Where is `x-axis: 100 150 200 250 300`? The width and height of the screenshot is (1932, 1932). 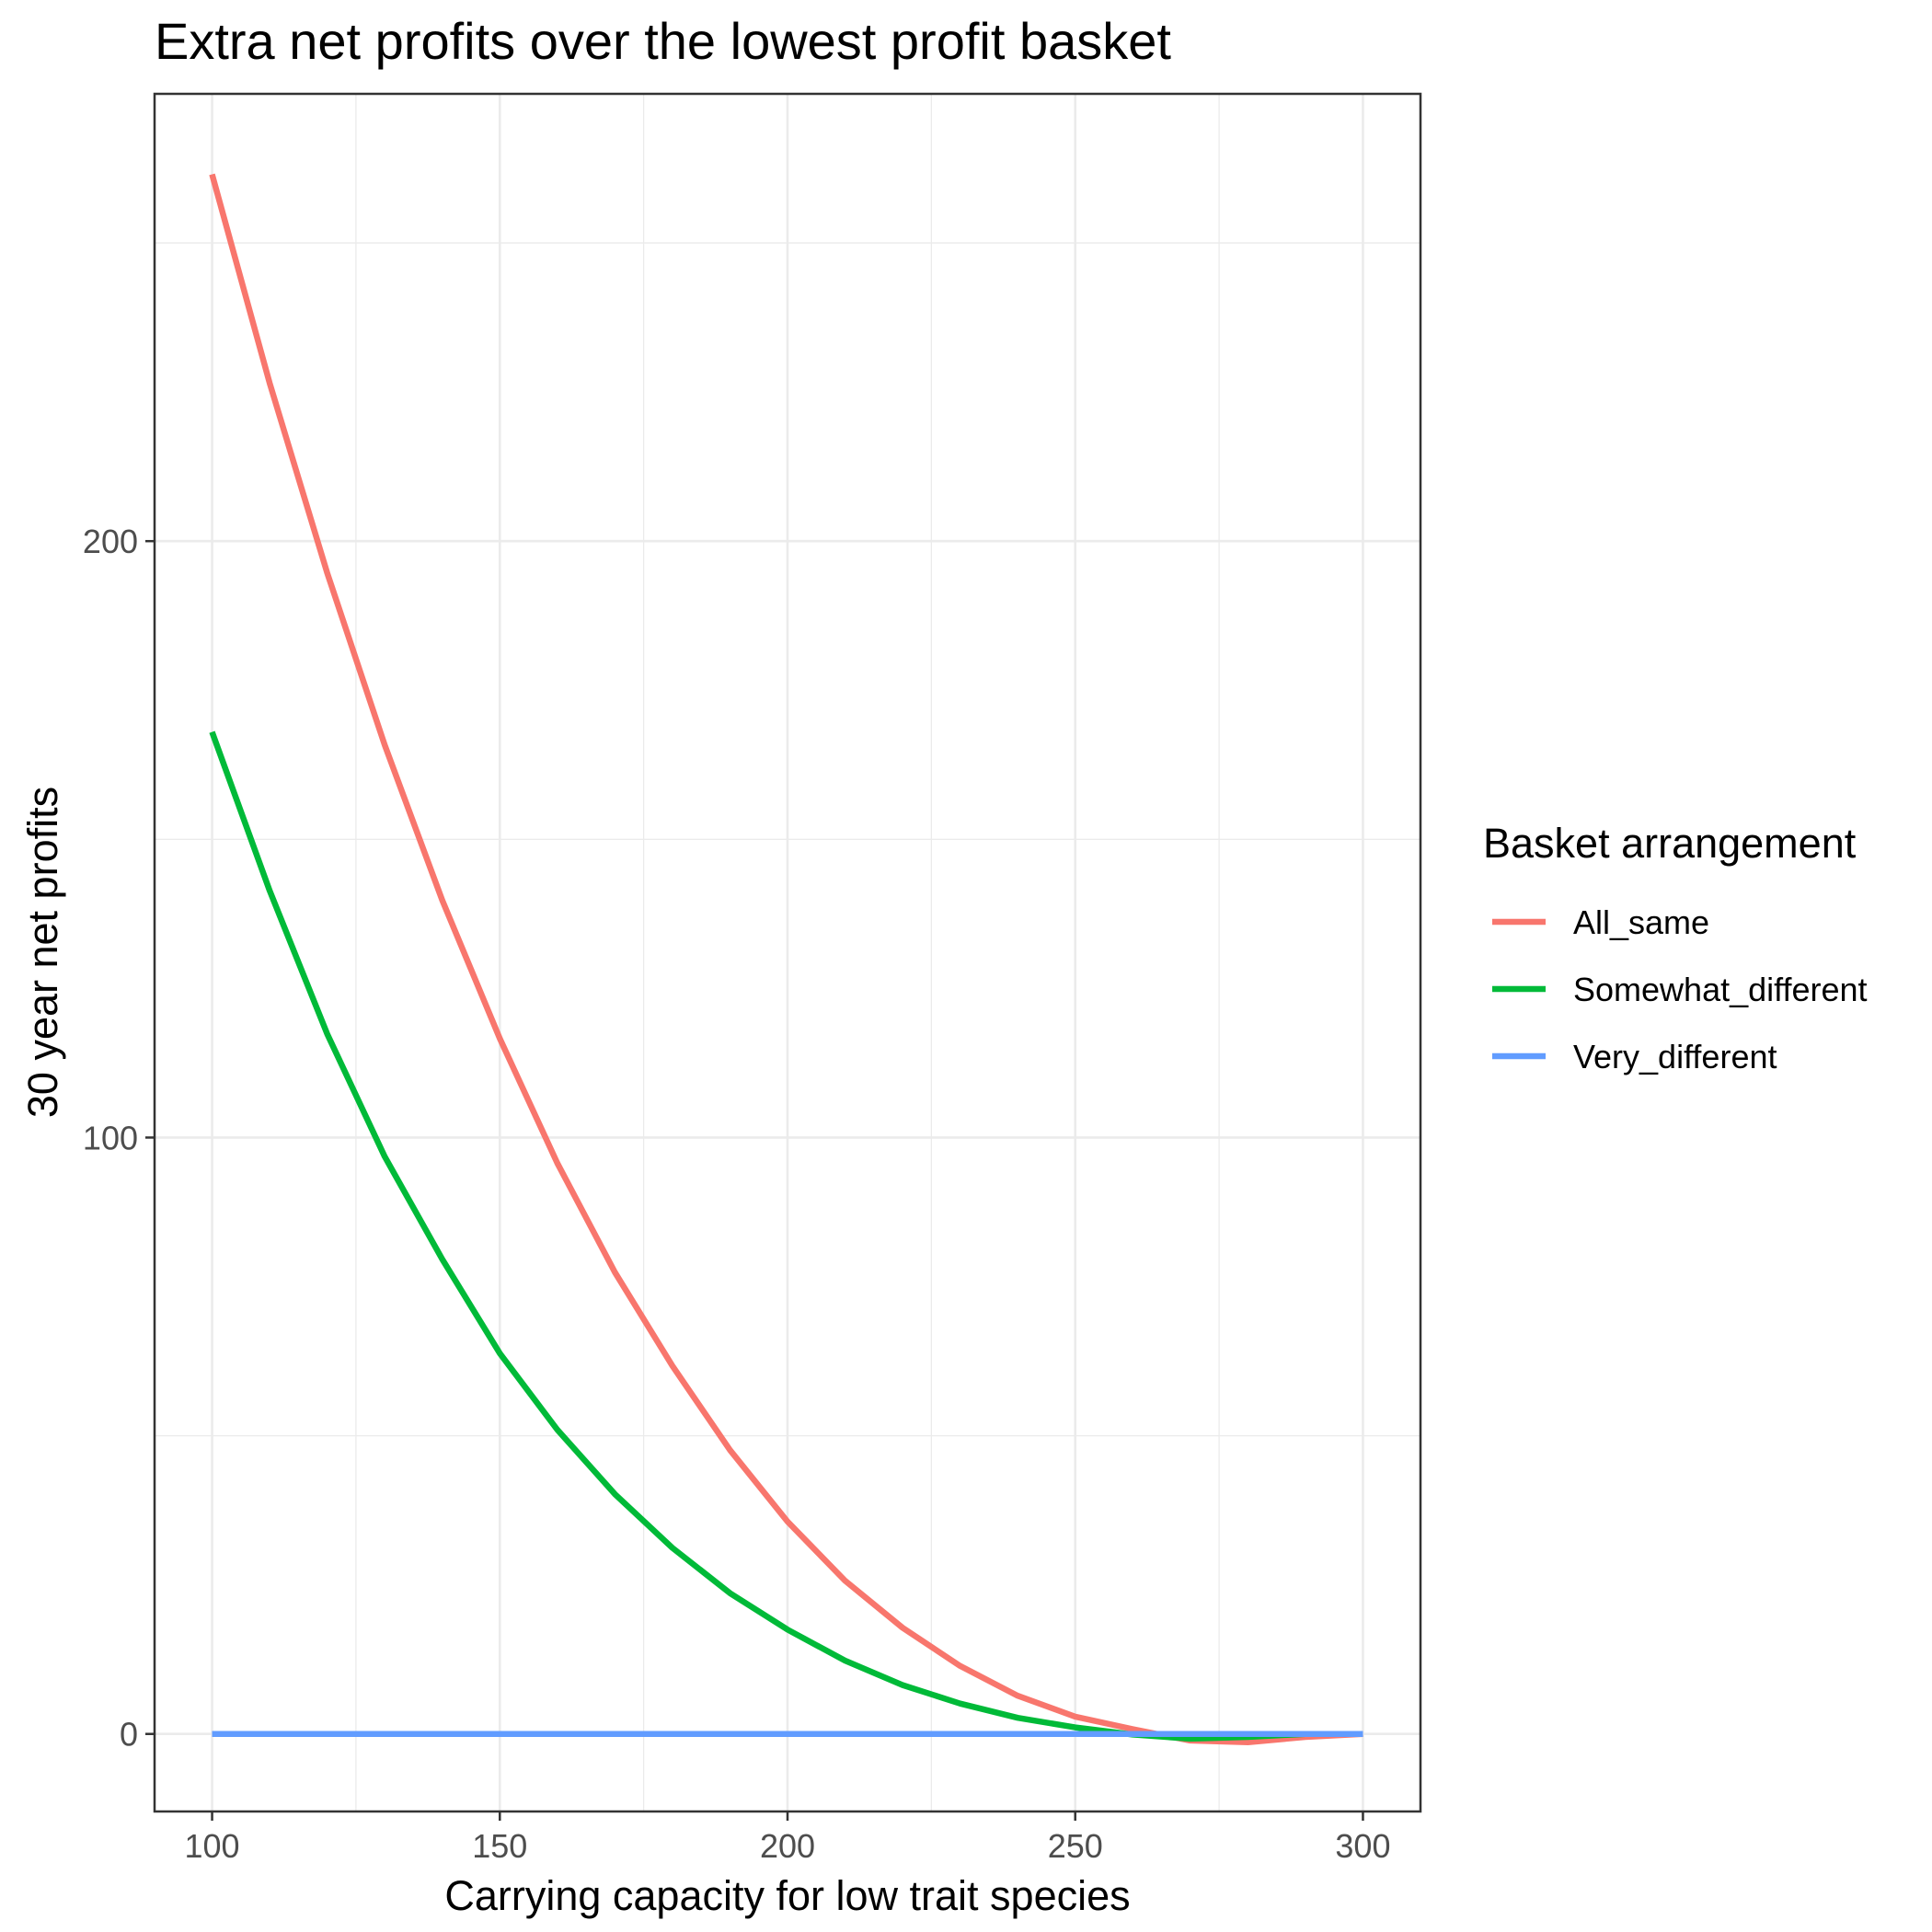 x-axis: 100 150 200 250 300 is located at coordinates (787, 1838).